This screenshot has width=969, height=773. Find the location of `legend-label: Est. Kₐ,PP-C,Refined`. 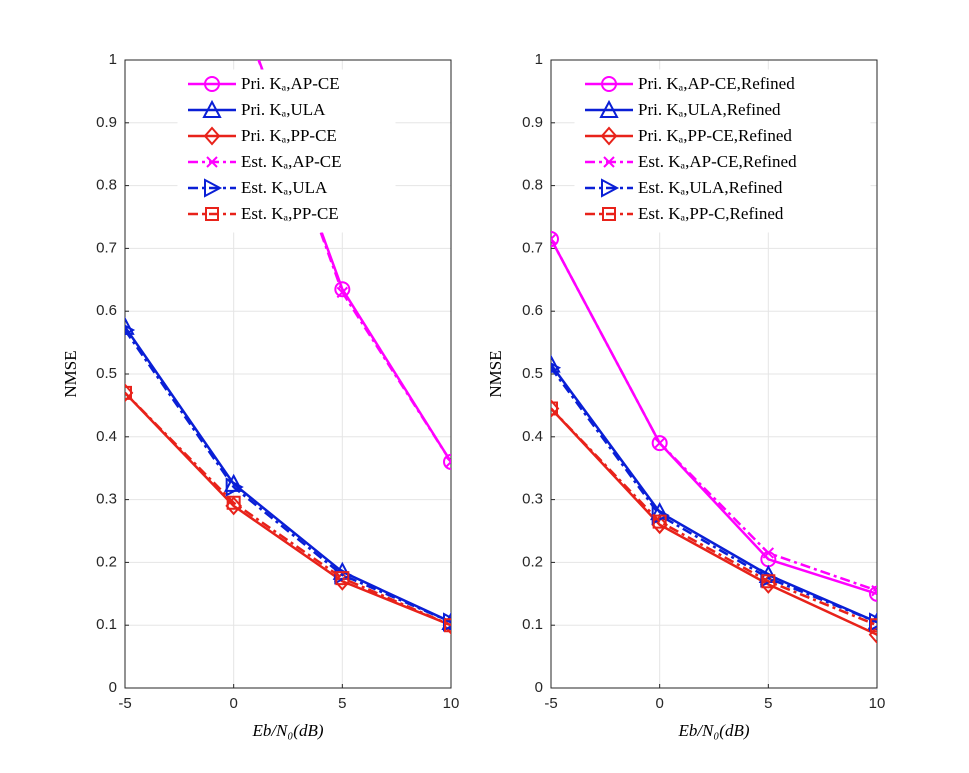

legend-label: Est. Kₐ,PP-C,Refined is located at coordinates (711, 213).